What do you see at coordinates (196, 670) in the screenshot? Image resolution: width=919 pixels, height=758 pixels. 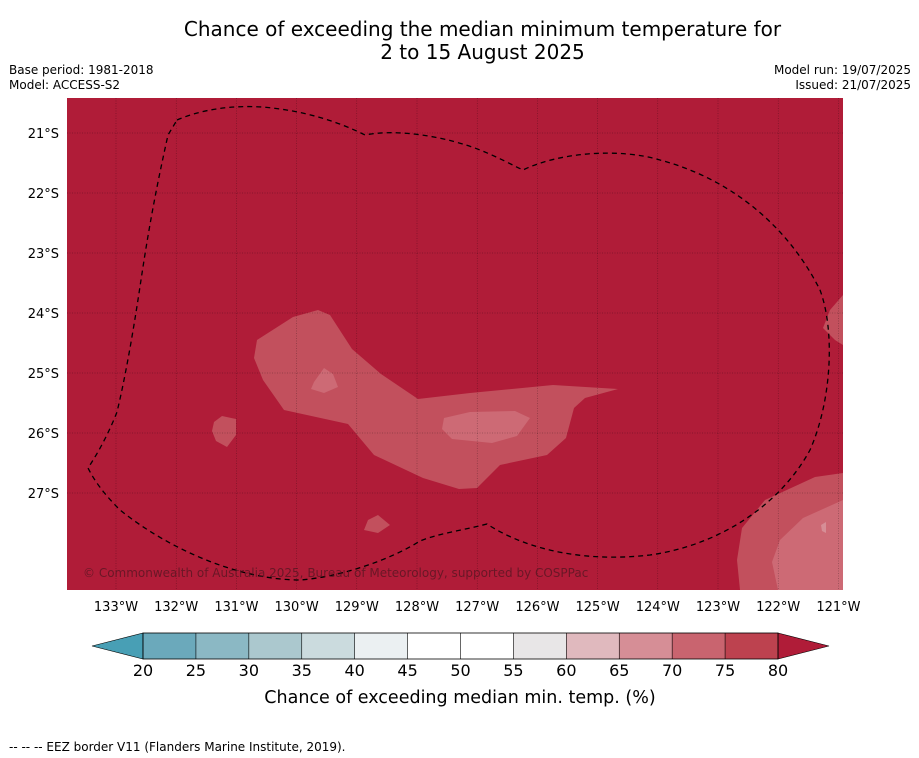 I see `colorbar-tick-label: 25` at bounding box center [196, 670].